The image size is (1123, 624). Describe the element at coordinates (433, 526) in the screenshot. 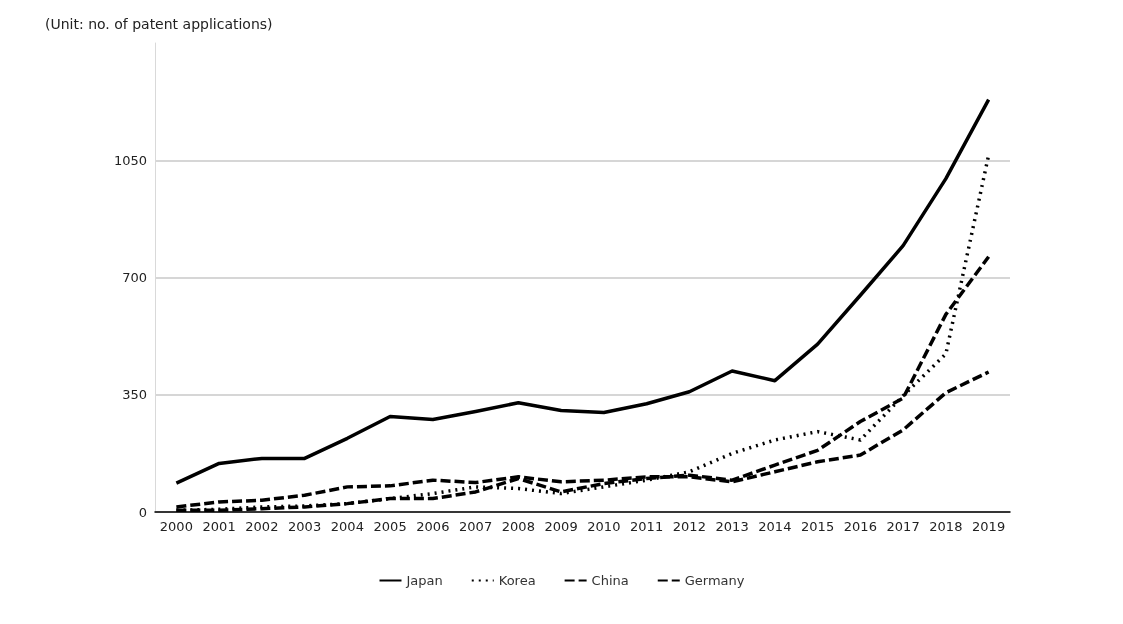

I see `x-tick-label: 2006` at that location.